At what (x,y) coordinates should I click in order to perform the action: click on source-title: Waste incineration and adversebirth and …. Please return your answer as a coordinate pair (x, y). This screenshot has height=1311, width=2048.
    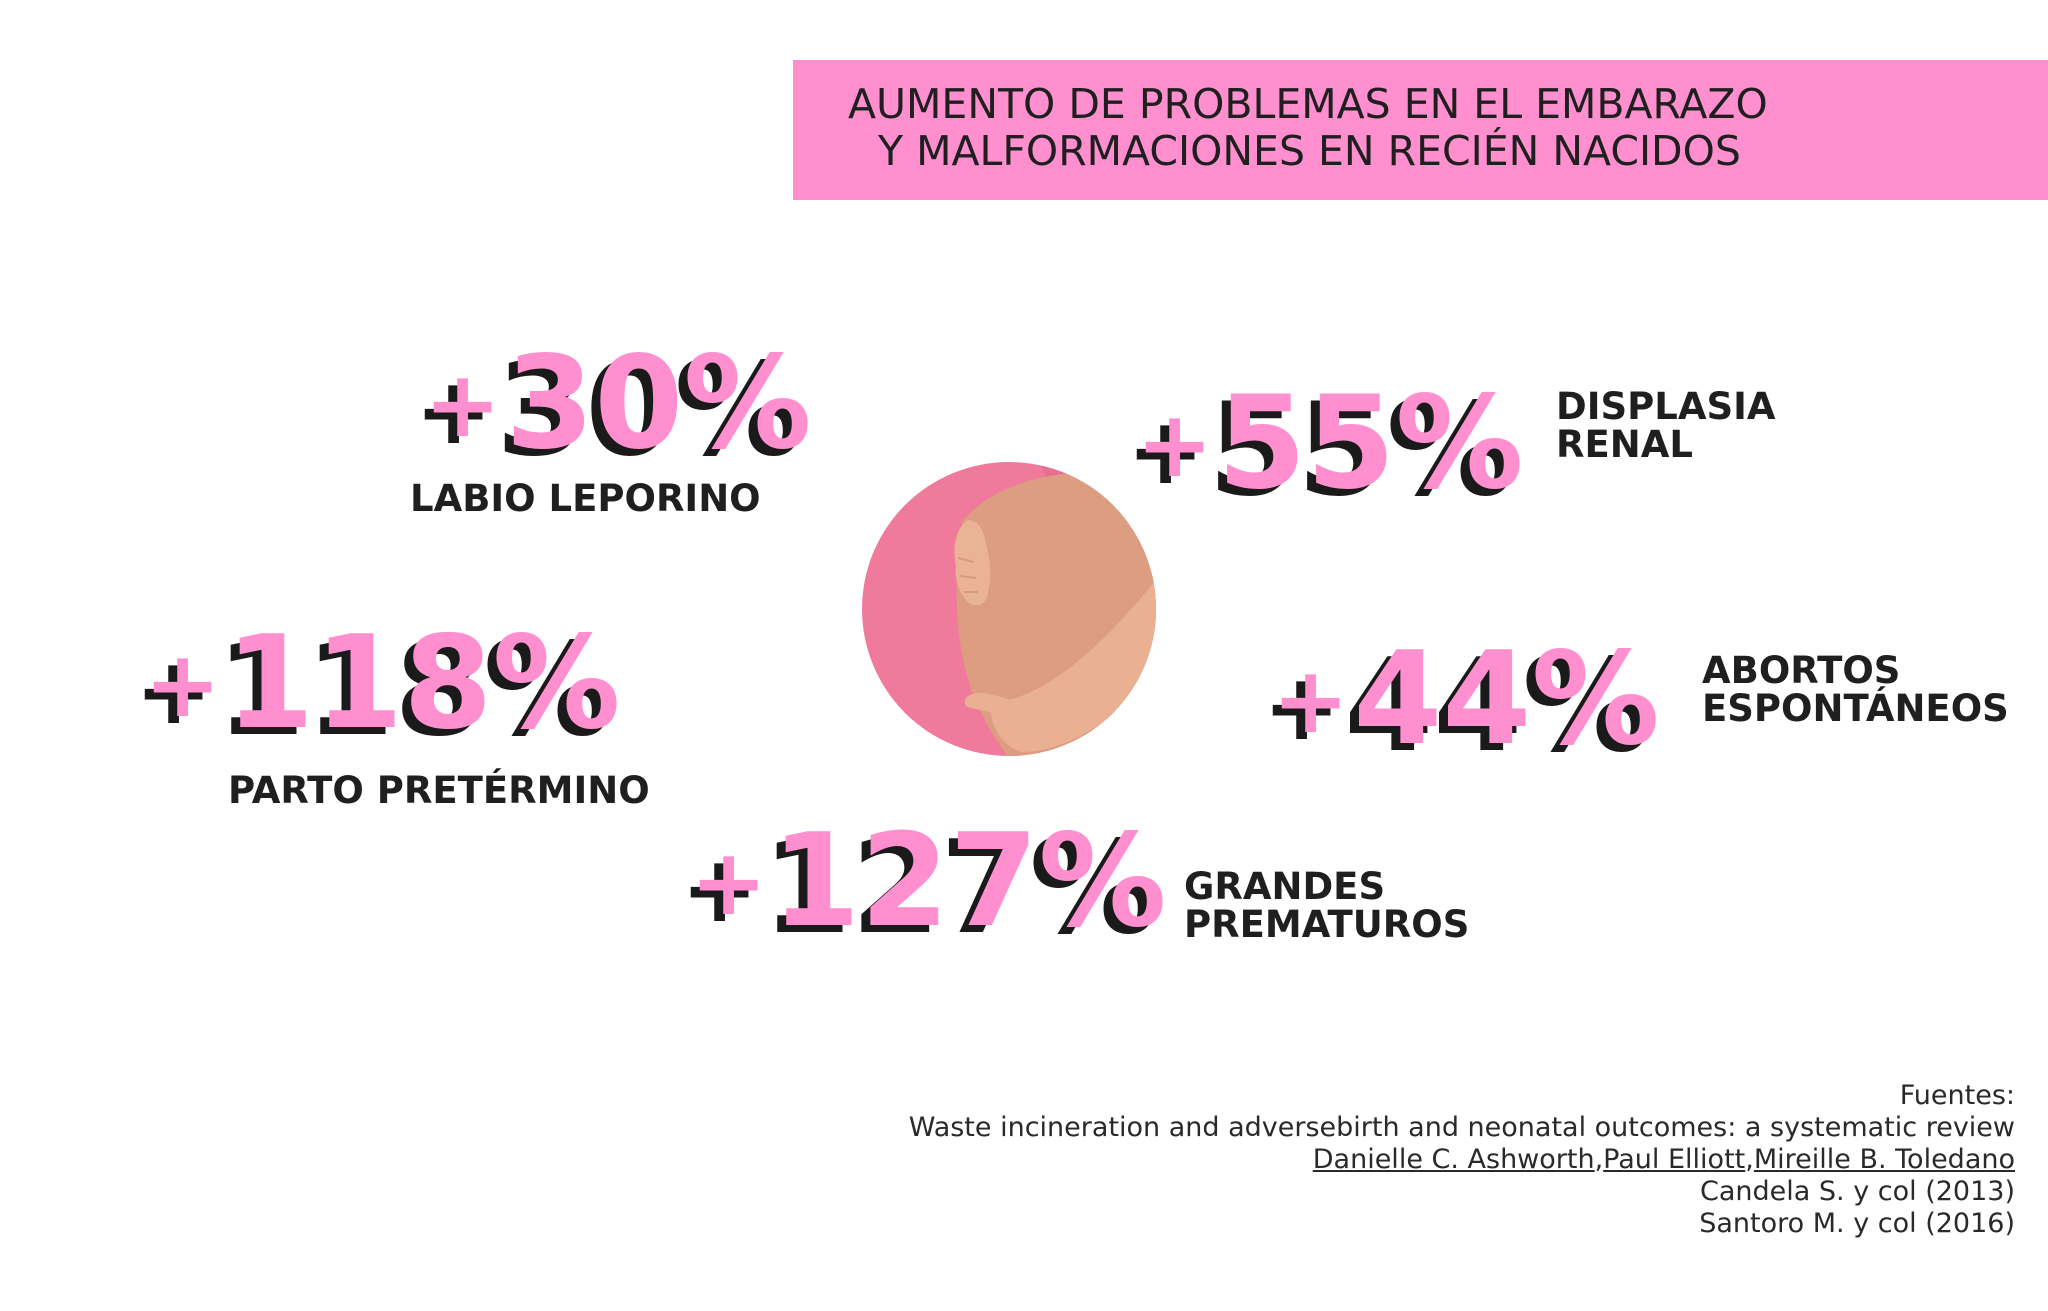
    Looking at the image, I should click on (1461, 1127).